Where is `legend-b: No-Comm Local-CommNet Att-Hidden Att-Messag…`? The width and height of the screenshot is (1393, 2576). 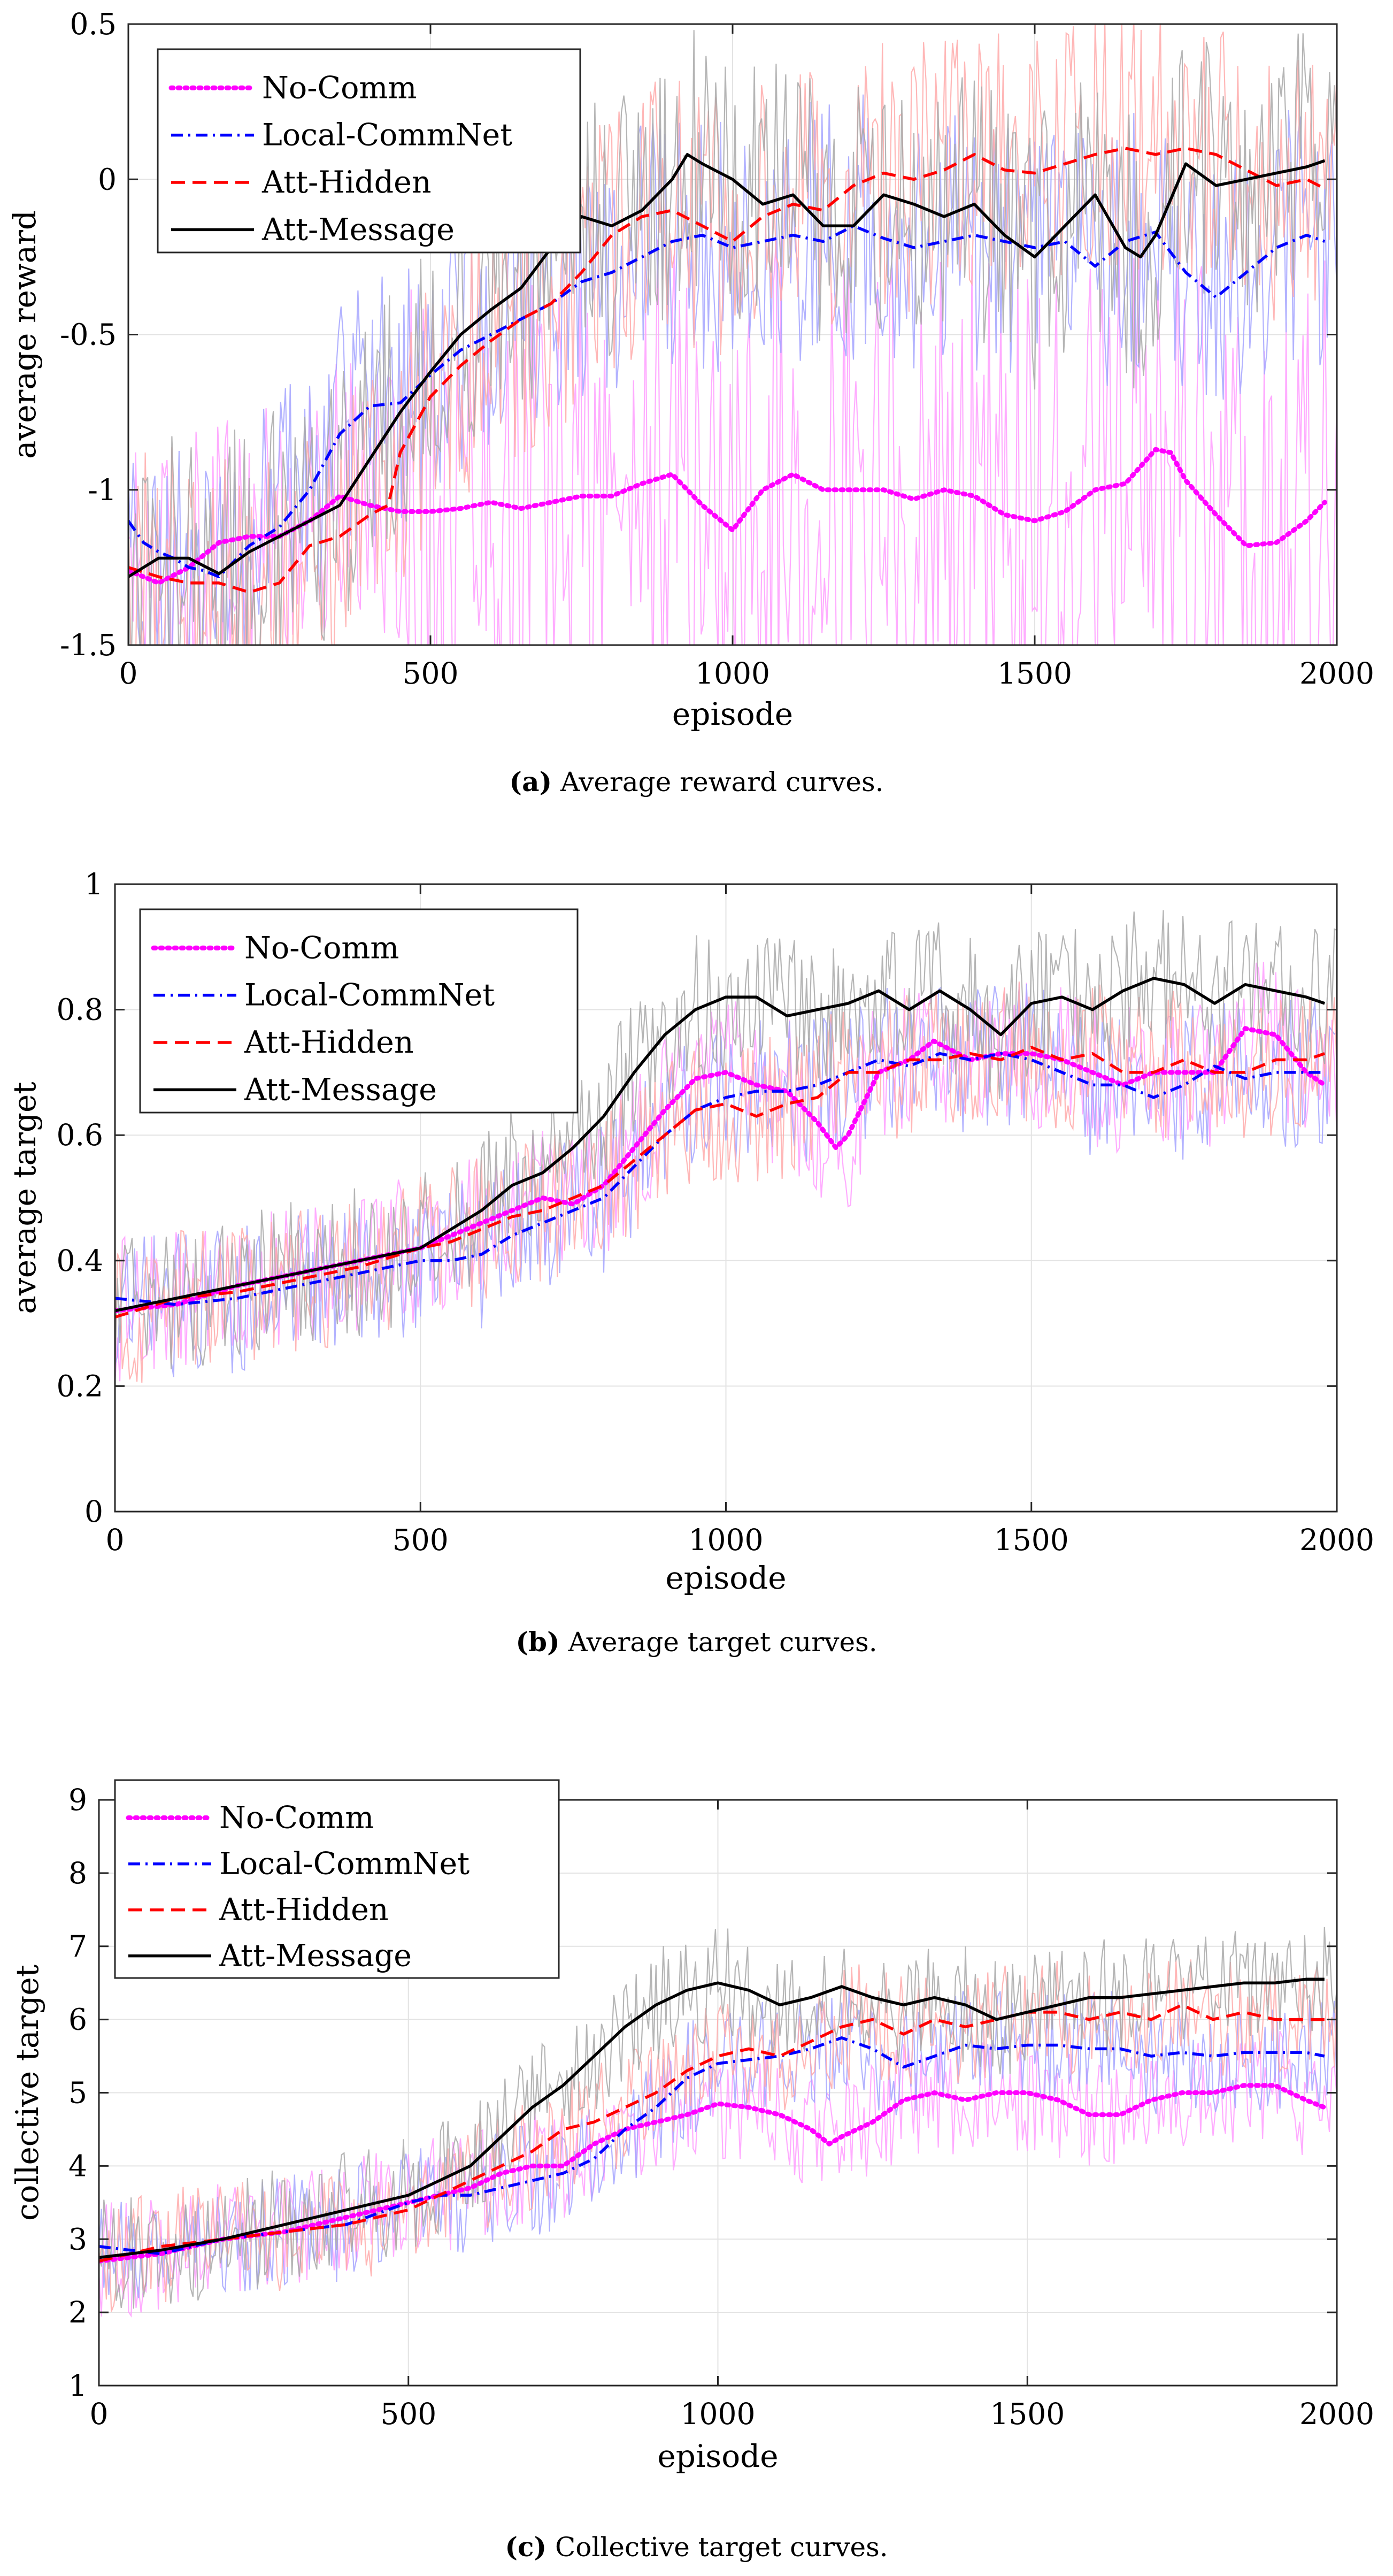 legend-b: No-Comm Local-CommNet Att-Hidden Att-Messag… is located at coordinates (359, 1011).